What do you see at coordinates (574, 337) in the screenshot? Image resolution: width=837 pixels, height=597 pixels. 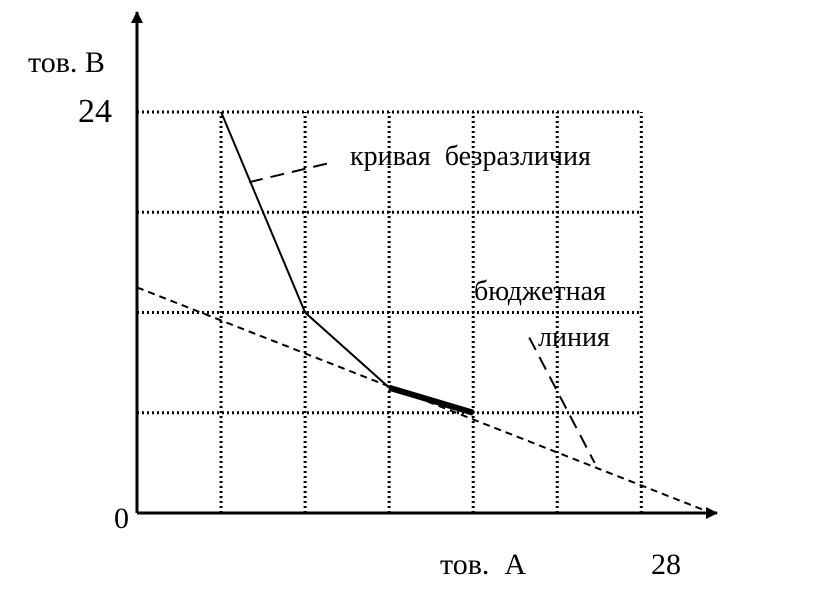 I see `budget-line-label-line2: линия` at bounding box center [574, 337].